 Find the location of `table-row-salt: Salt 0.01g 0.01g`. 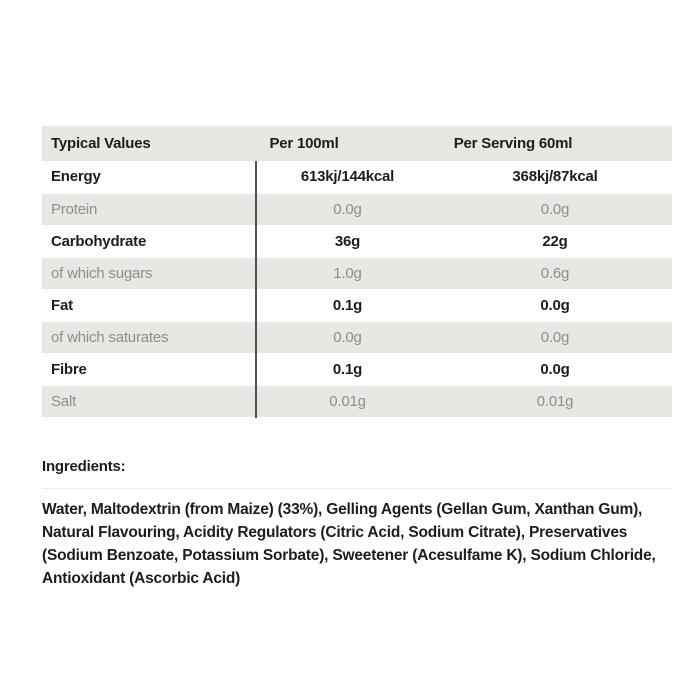

table-row-salt: Salt 0.01g 0.01g is located at coordinates (357, 401).